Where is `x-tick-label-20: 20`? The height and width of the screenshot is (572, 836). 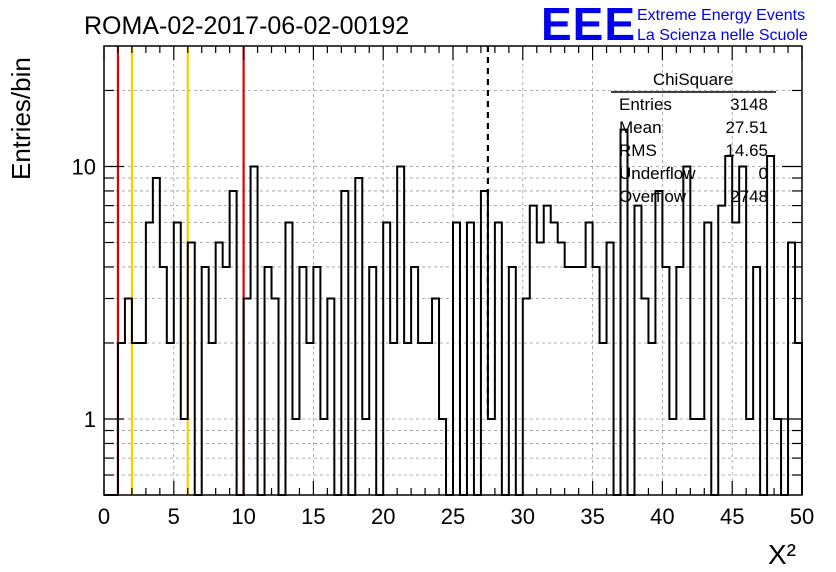 x-tick-label-20: 20 is located at coordinates (383, 516).